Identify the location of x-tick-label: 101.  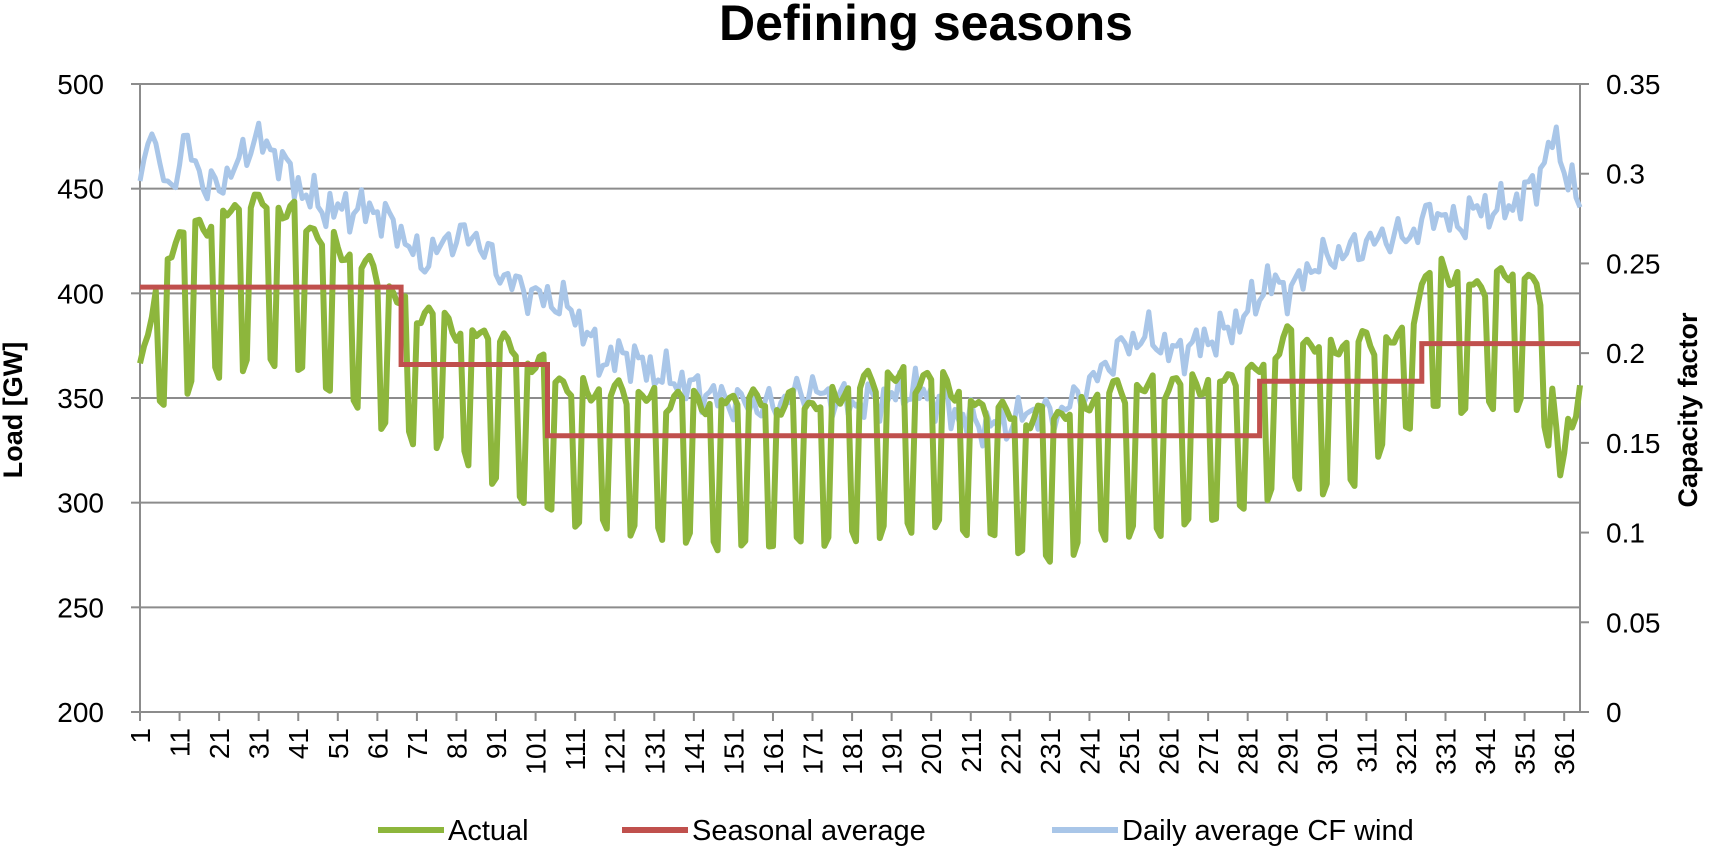
(536, 751).